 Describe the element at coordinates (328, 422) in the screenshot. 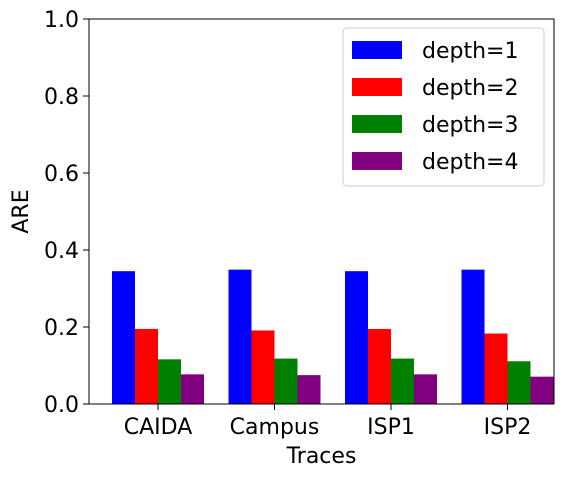

I see `x-axis: CAIDA Campus ISP1 ISP2` at that location.